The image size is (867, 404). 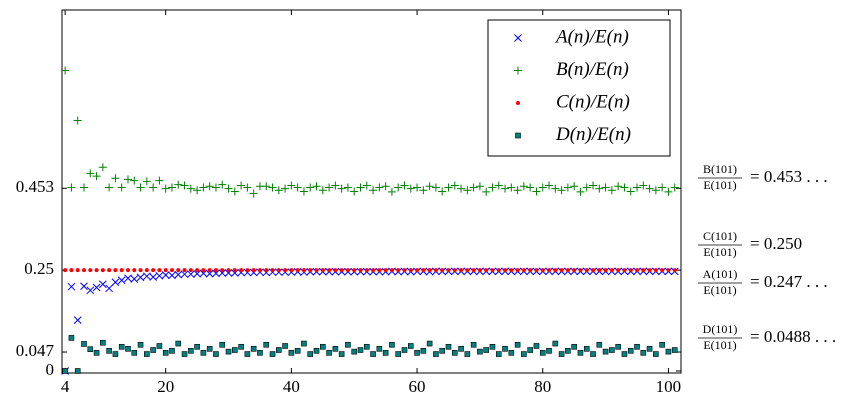 What do you see at coordinates (776, 243) in the screenshot?
I see `annotation-value: = 0.250` at bounding box center [776, 243].